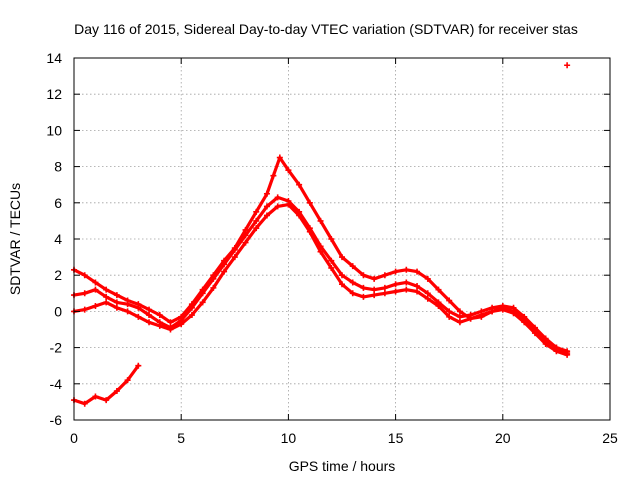  What do you see at coordinates (15, 239) in the screenshot?
I see `y-axis-label: SDTVAR / TECUs` at bounding box center [15, 239].